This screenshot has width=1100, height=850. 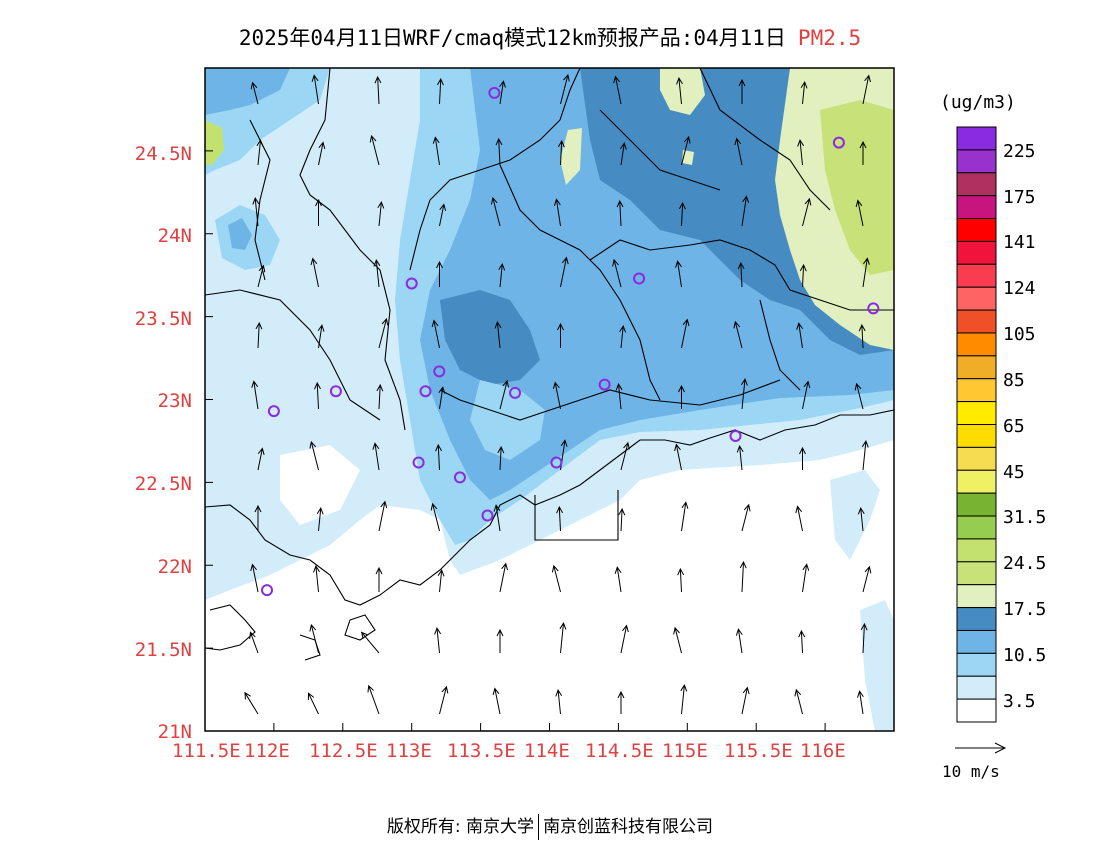 What do you see at coordinates (163, 484) in the screenshot?
I see `y-tick-label: 22.5N` at bounding box center [163, 484].